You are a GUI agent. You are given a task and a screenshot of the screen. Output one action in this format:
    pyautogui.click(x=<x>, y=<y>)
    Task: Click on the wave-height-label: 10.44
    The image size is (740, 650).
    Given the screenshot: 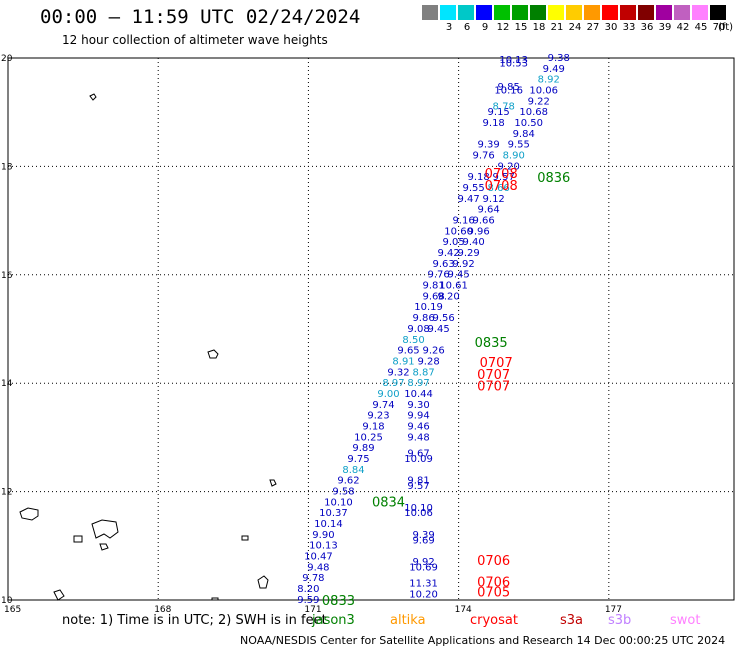 What is the action you would take?
    pyautogui.click(x=418, y=394)
    